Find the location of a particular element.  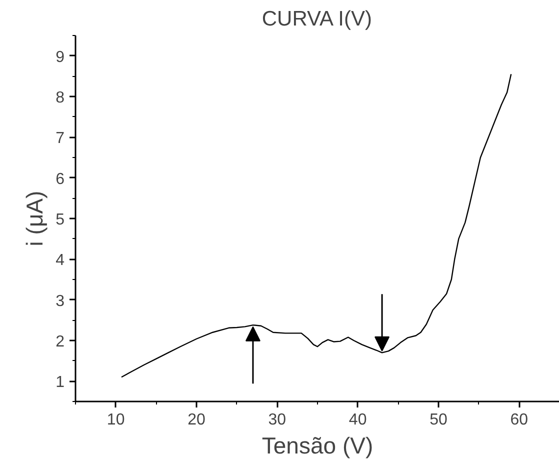

x-tick-label: 30 is located at coordinates (277, 420).